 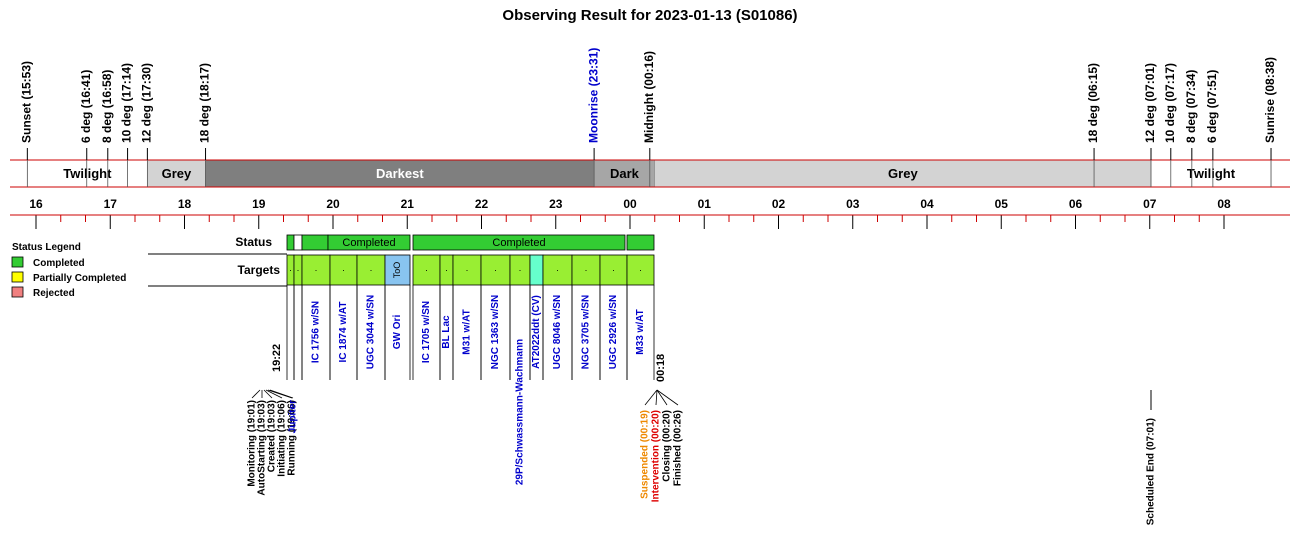 I want to click on hour-label: 08, so click(x=1224, y=204).